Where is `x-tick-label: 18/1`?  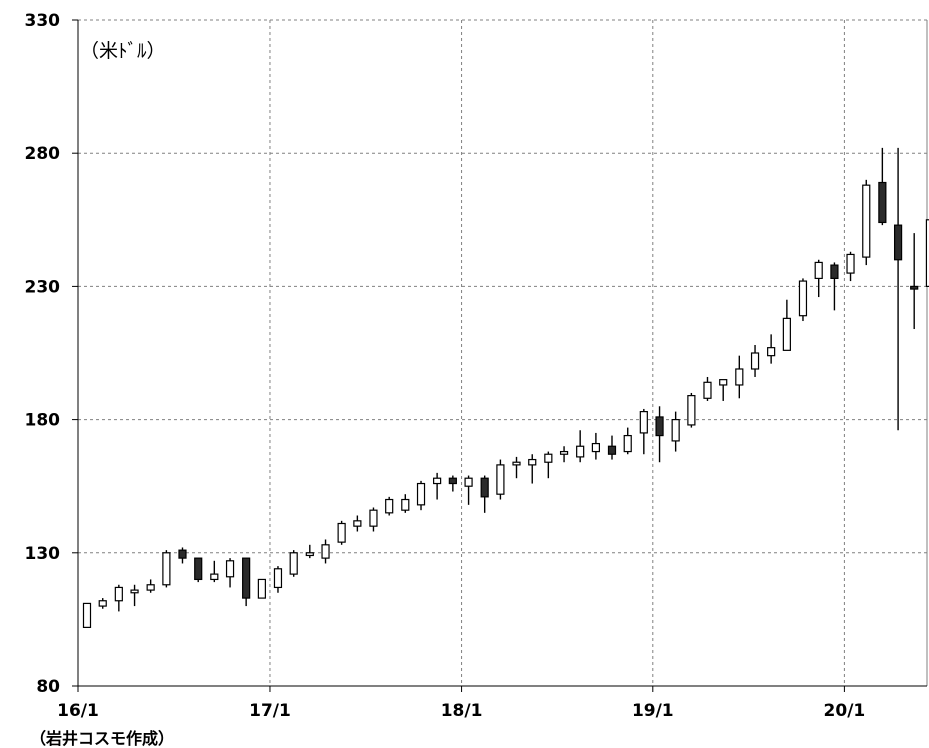
x-tick-label: 18/1 is located at coordinates (462, 711).